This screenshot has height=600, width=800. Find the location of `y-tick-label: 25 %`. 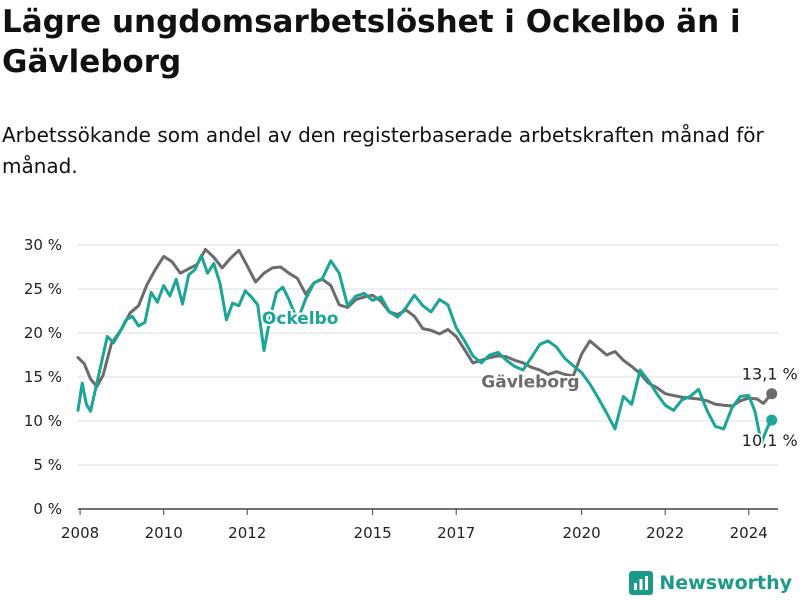

y-tick-label: 25 % is located at coordinates (43, 289).